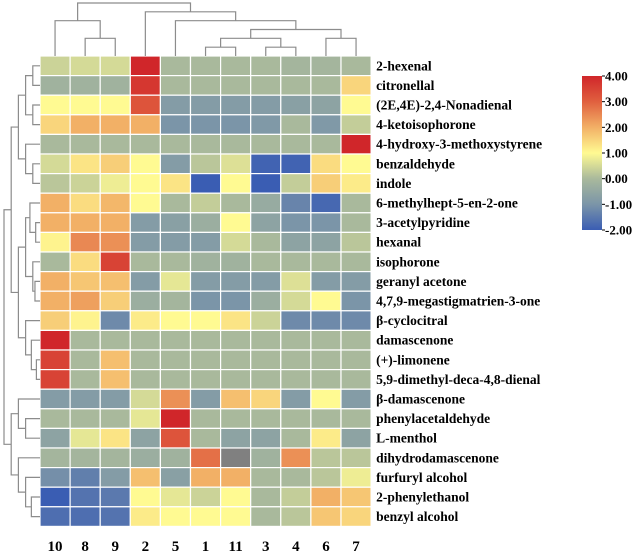 The height and width of the screenshot is (558, 640). Describe the element at coordinates (421, 281) in the screenshot. I see `row-label: geranyl acetone` at that location.